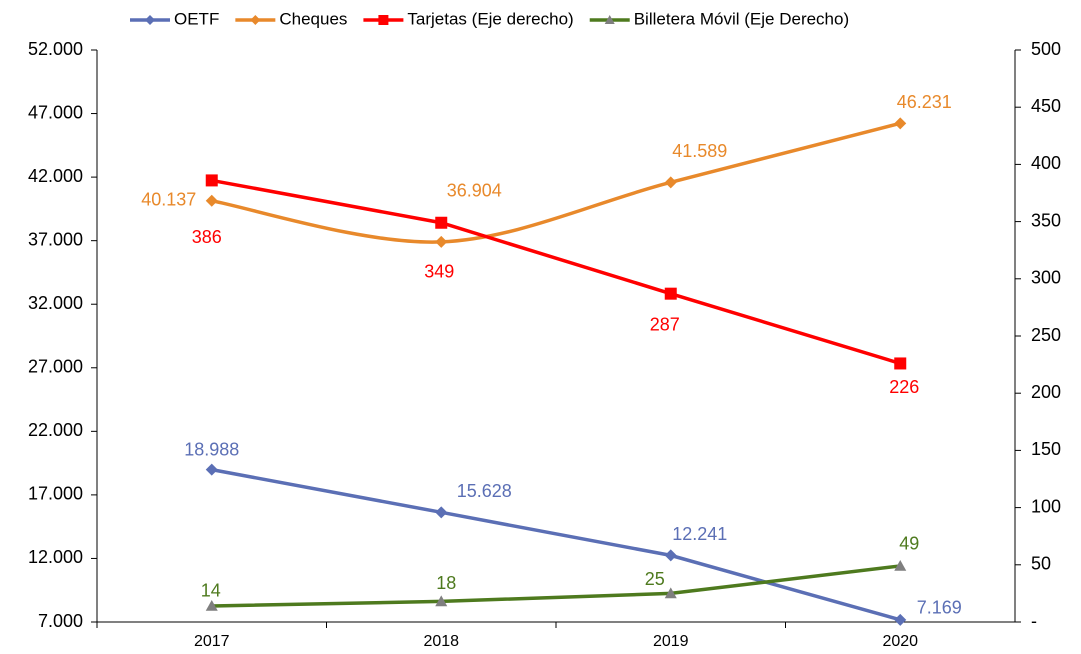 The image size is (1081, 654). Describe the element at coordinates (196, 18) in the screenshot. I see `legend-label: OETF` at that location.